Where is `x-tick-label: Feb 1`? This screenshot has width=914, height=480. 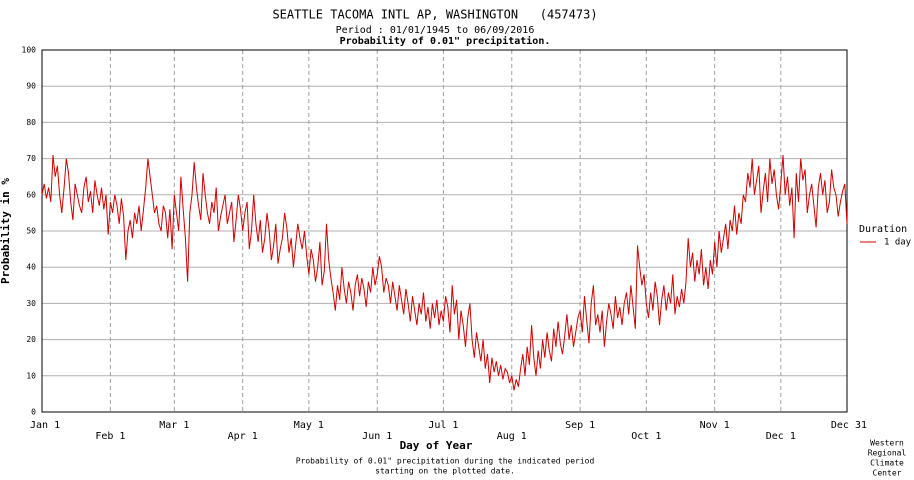
x-tick-label: Feb 1 is located at coordinates (110, 436).